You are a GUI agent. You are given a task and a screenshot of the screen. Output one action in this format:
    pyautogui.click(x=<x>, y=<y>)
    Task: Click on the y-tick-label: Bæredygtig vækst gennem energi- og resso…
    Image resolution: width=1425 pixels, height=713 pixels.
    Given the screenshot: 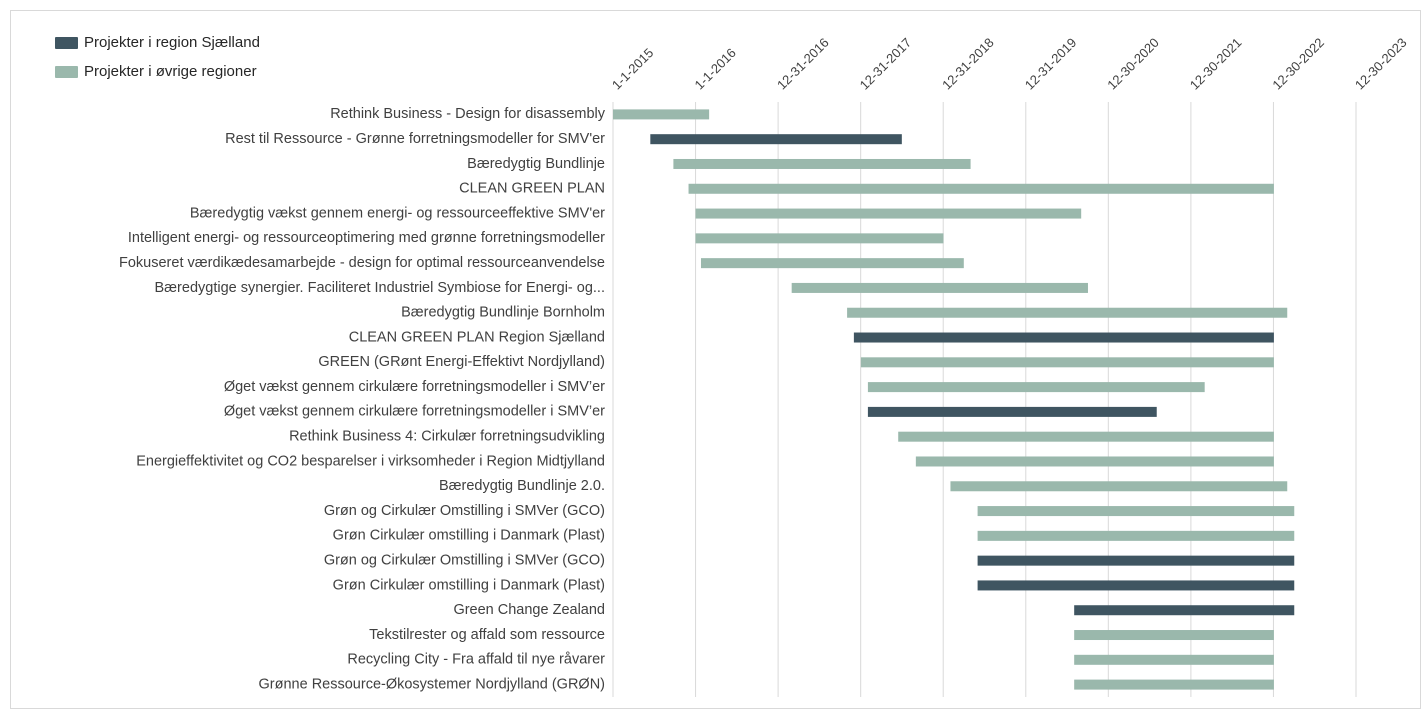 What is the action you would take?
    pyautogui.click(x=397, y=213)
    